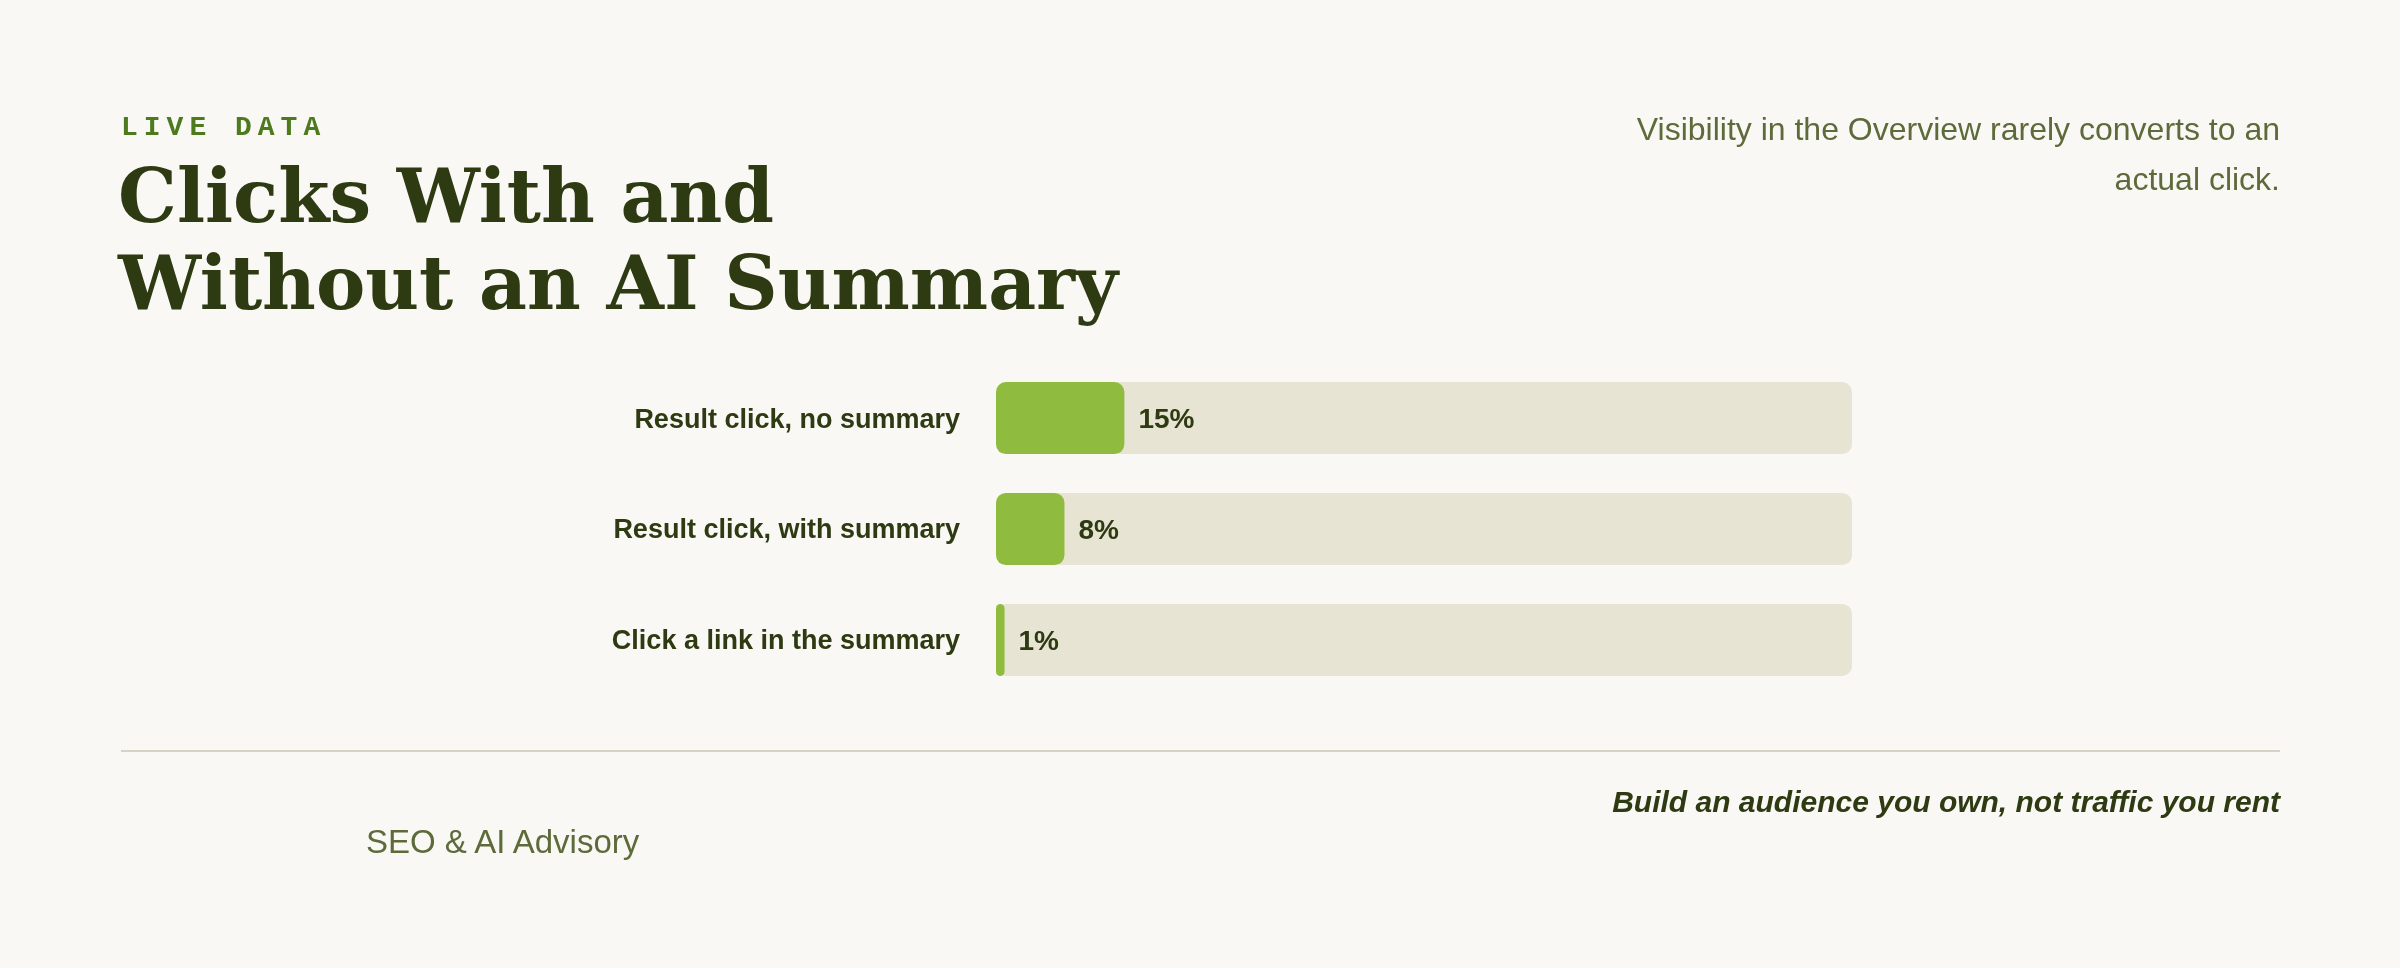  I want to click on data-label: 15%, so click(1166, 418).